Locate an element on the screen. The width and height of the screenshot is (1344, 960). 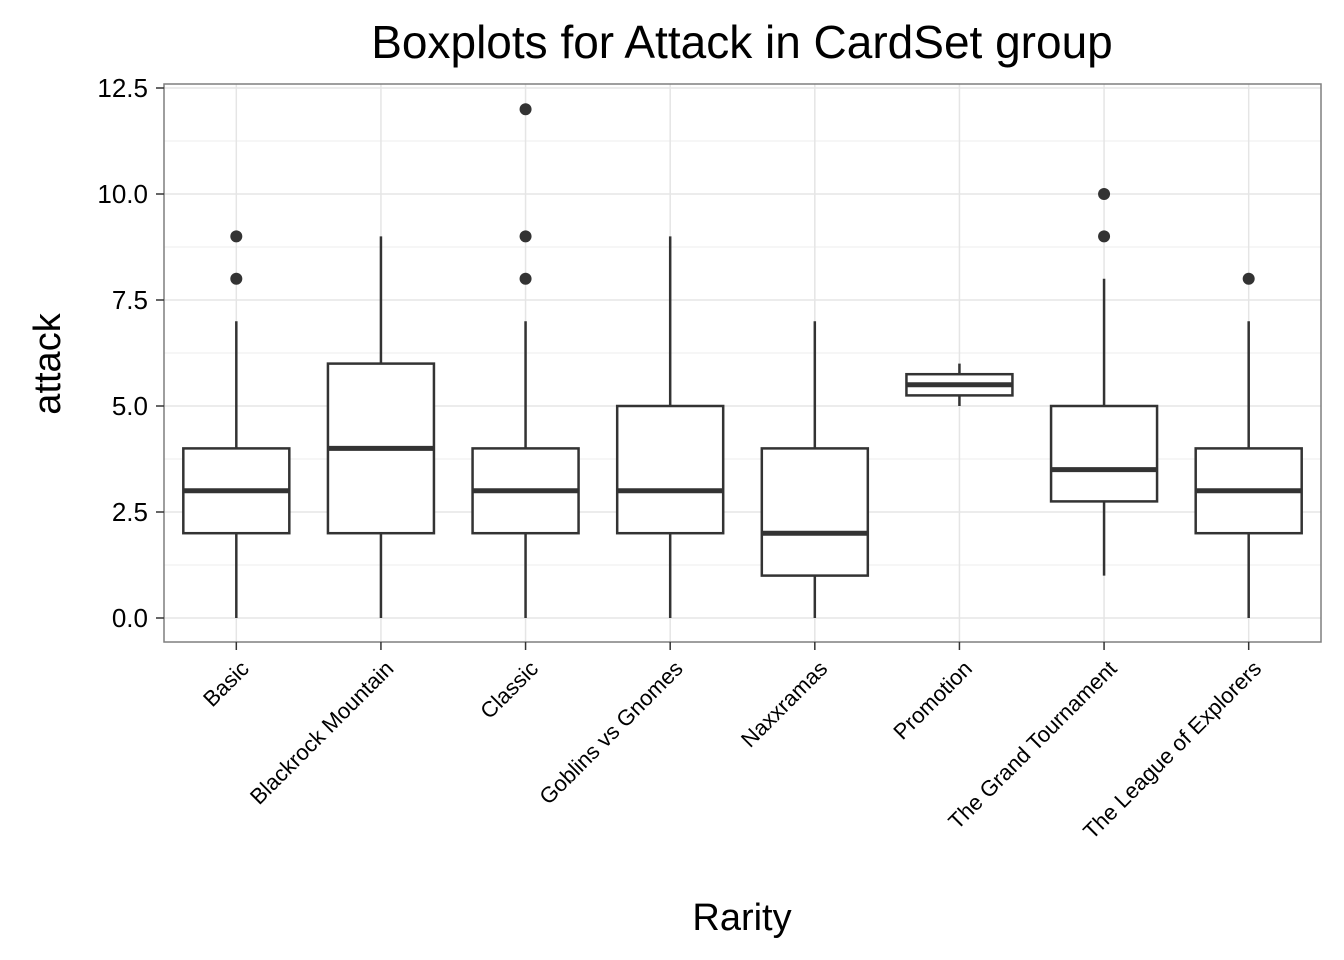
y-tick-label: 2.5 is located at coordinates (130, 512).